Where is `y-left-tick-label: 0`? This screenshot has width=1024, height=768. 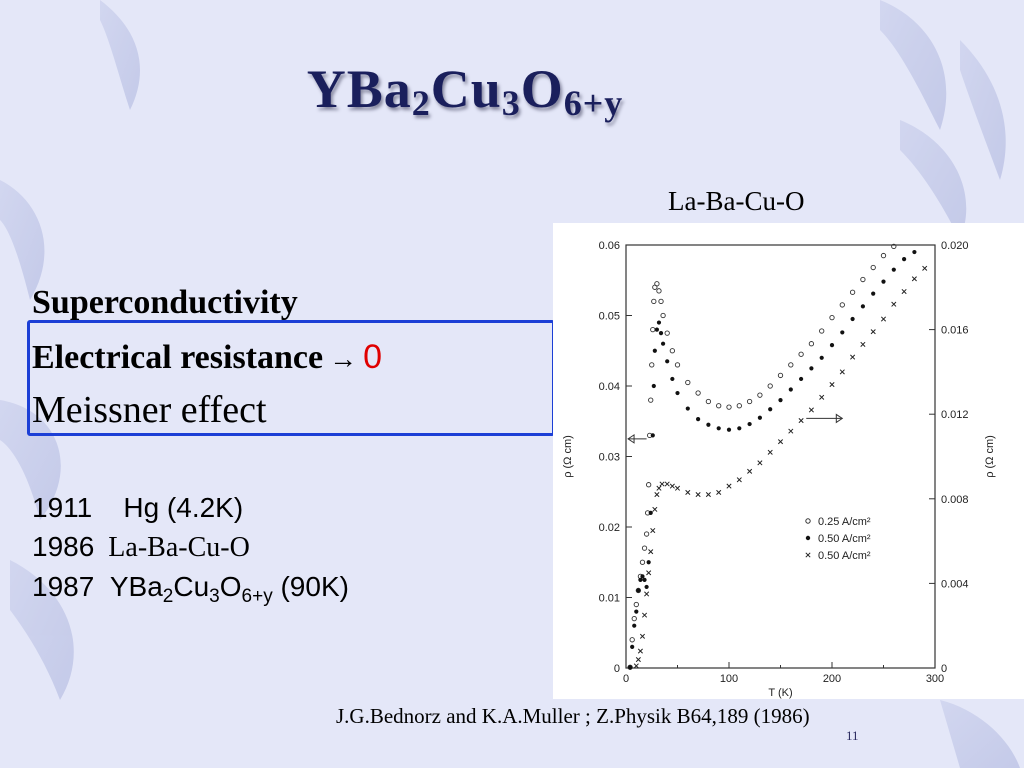 y-left-tick-label: 0 is located at coordinates (617, 669).